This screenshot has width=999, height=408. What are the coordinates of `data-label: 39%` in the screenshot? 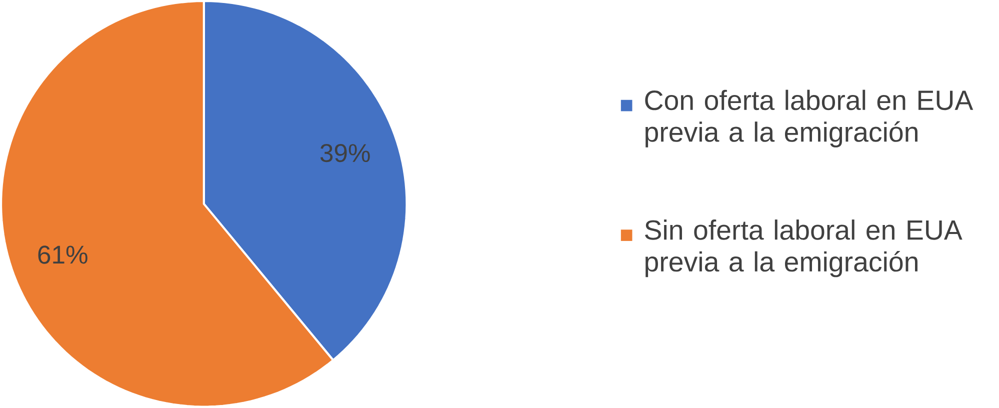 It's located at (345, 153).